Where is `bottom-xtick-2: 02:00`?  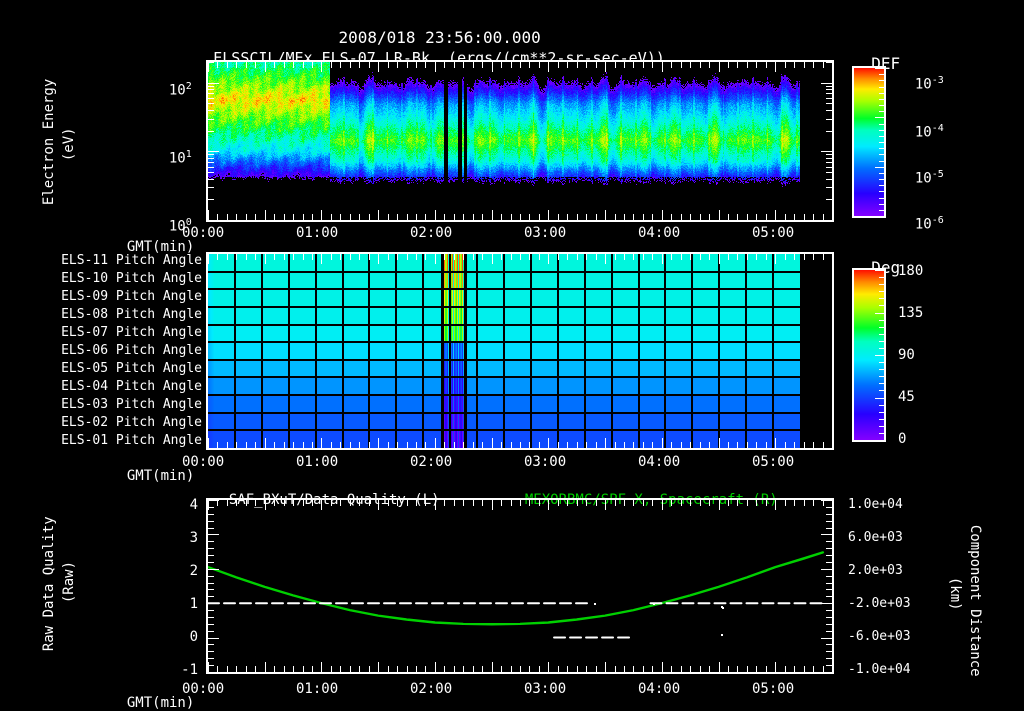 bottom-xtick-2: 02:00 is located at coordinates (431, 689).